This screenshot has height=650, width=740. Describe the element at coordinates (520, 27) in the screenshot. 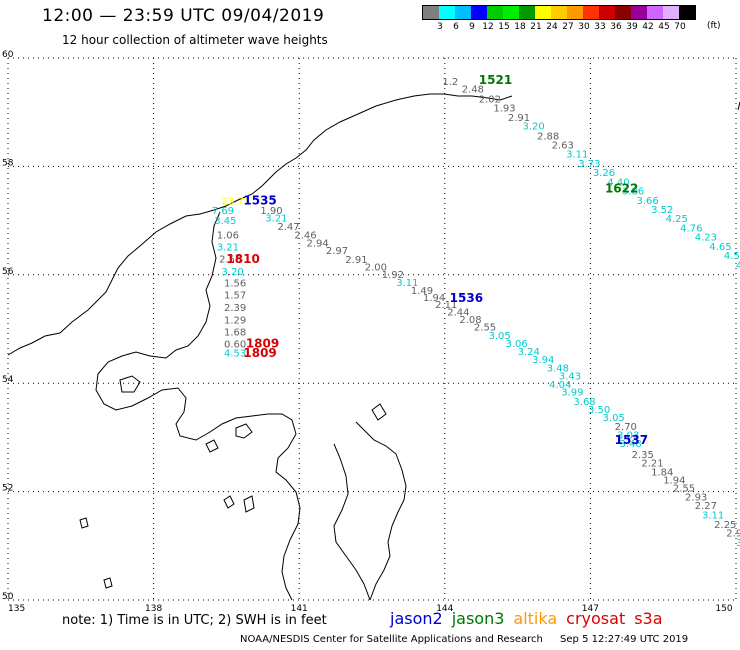

I see `color-scale-tick: 18` at that location.